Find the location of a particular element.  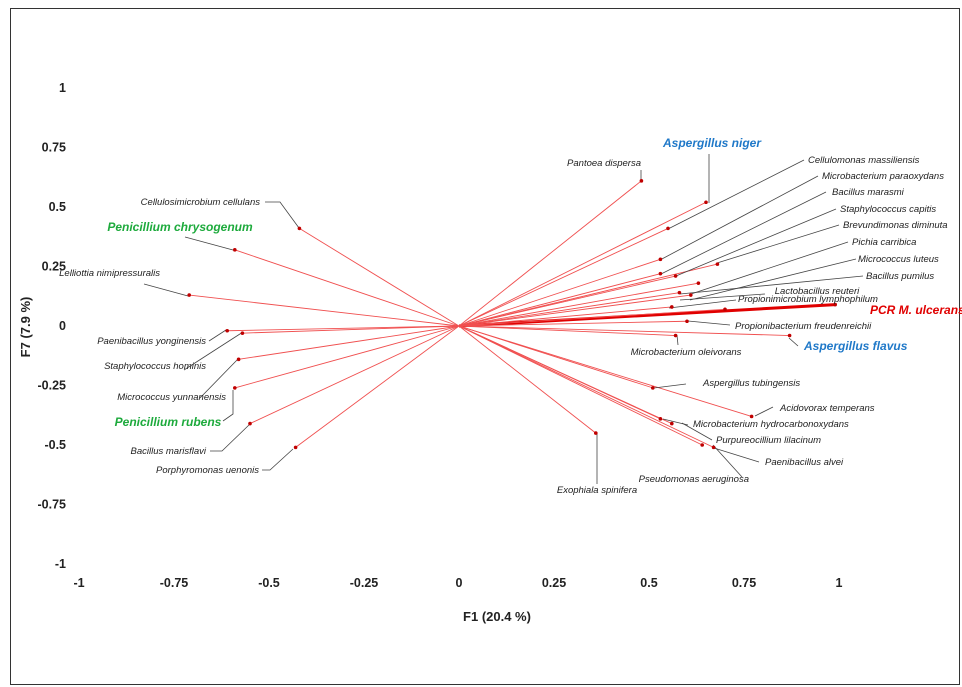

vector-label: Lelliottia nimipressuralis is located at coordinates (109, 273).